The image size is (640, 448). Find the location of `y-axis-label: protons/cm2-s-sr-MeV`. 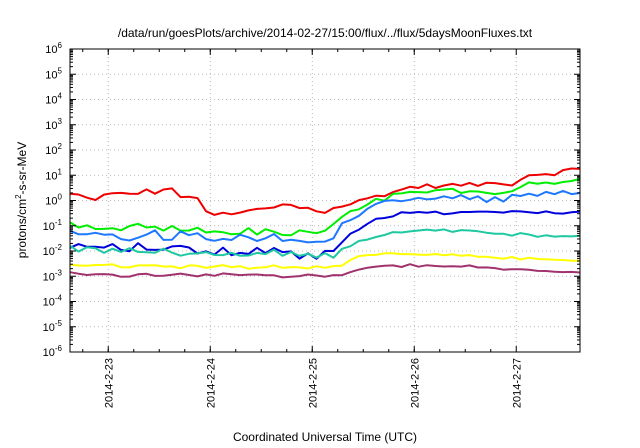

y-axis-label: protons/cm2-s-sr-MeV is located at coordinates (21, 200).